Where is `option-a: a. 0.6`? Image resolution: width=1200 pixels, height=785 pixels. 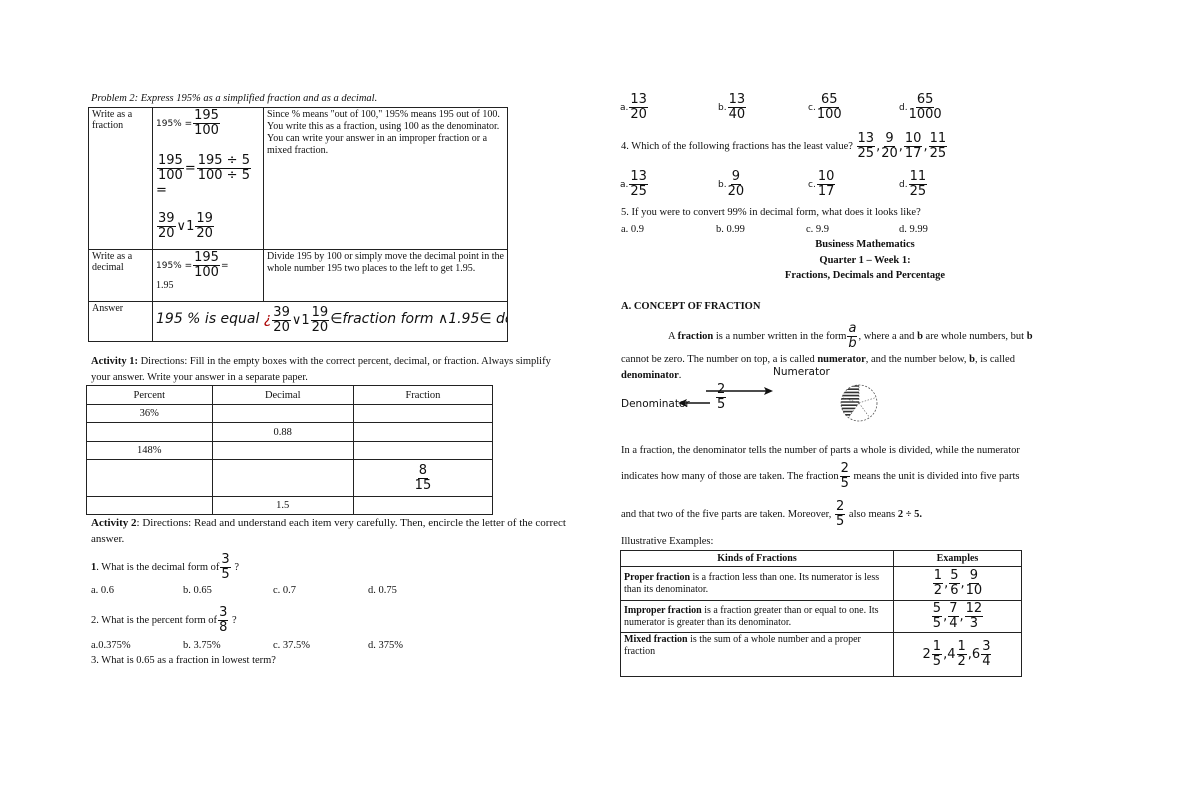 option-a: a. 0.6 is located at coordinates (103, 590).